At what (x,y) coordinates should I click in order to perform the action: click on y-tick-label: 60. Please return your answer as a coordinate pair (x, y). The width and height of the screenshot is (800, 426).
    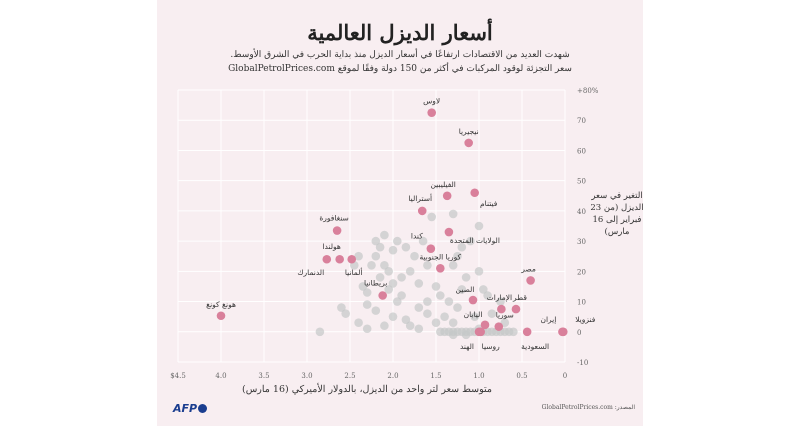
    Looking at the image, I should click on (581, 151).